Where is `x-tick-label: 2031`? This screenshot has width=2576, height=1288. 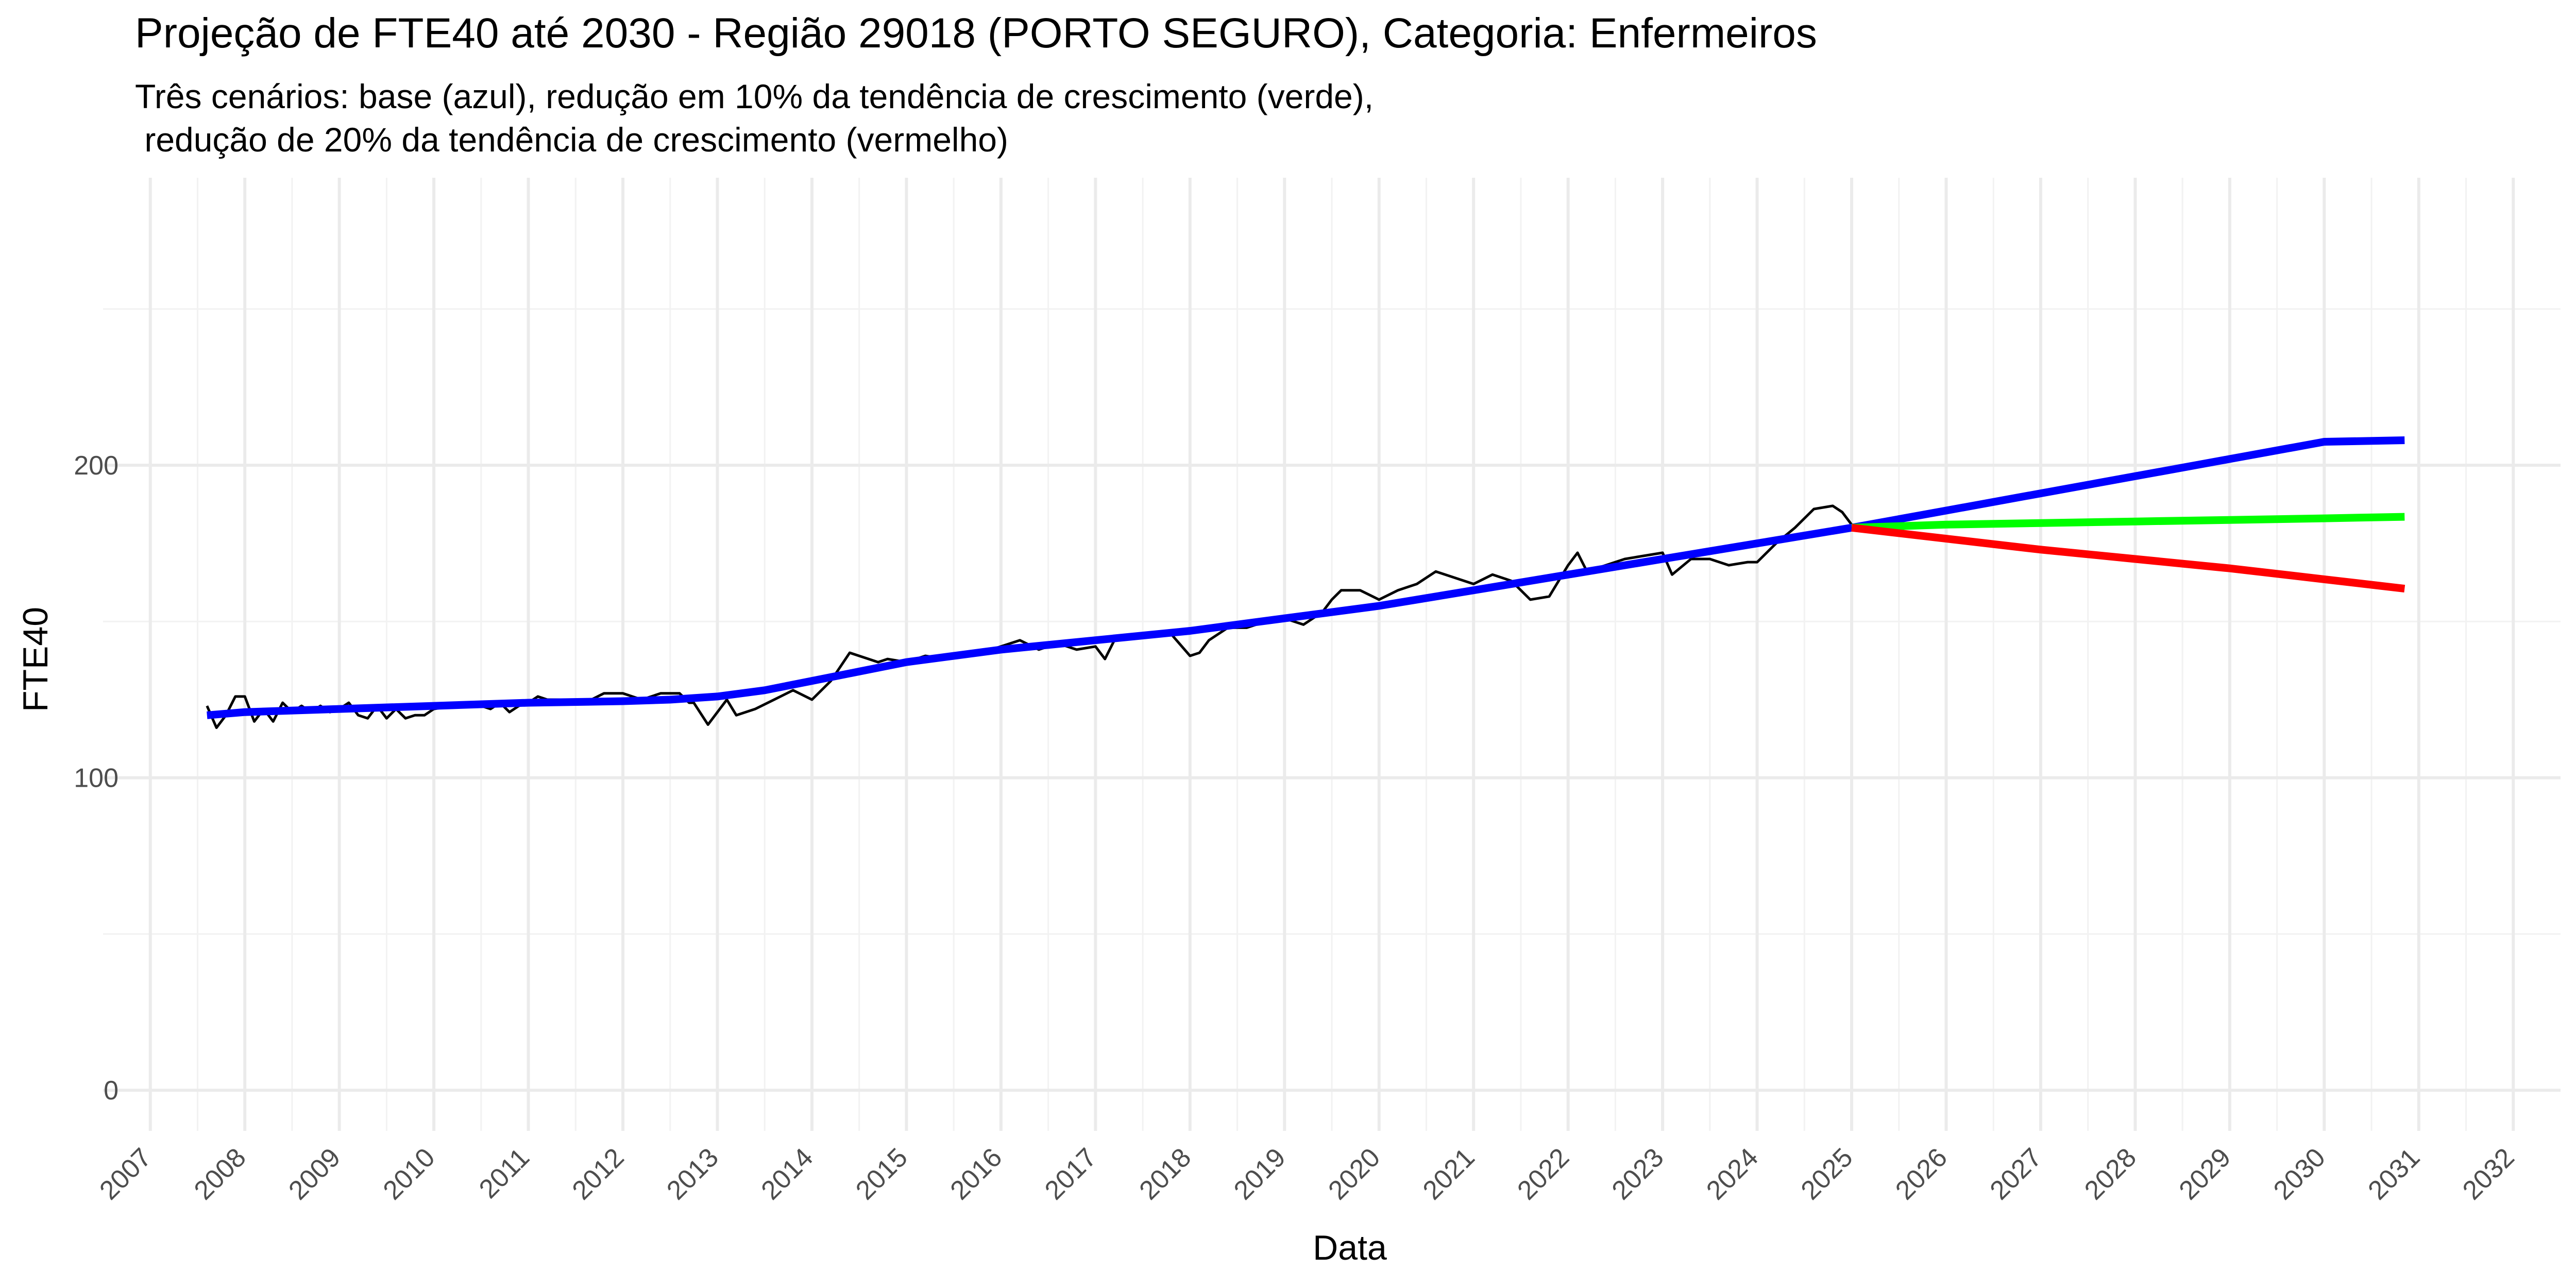
x-tick-label: 2031 is located at coordinates (2394, 1174).